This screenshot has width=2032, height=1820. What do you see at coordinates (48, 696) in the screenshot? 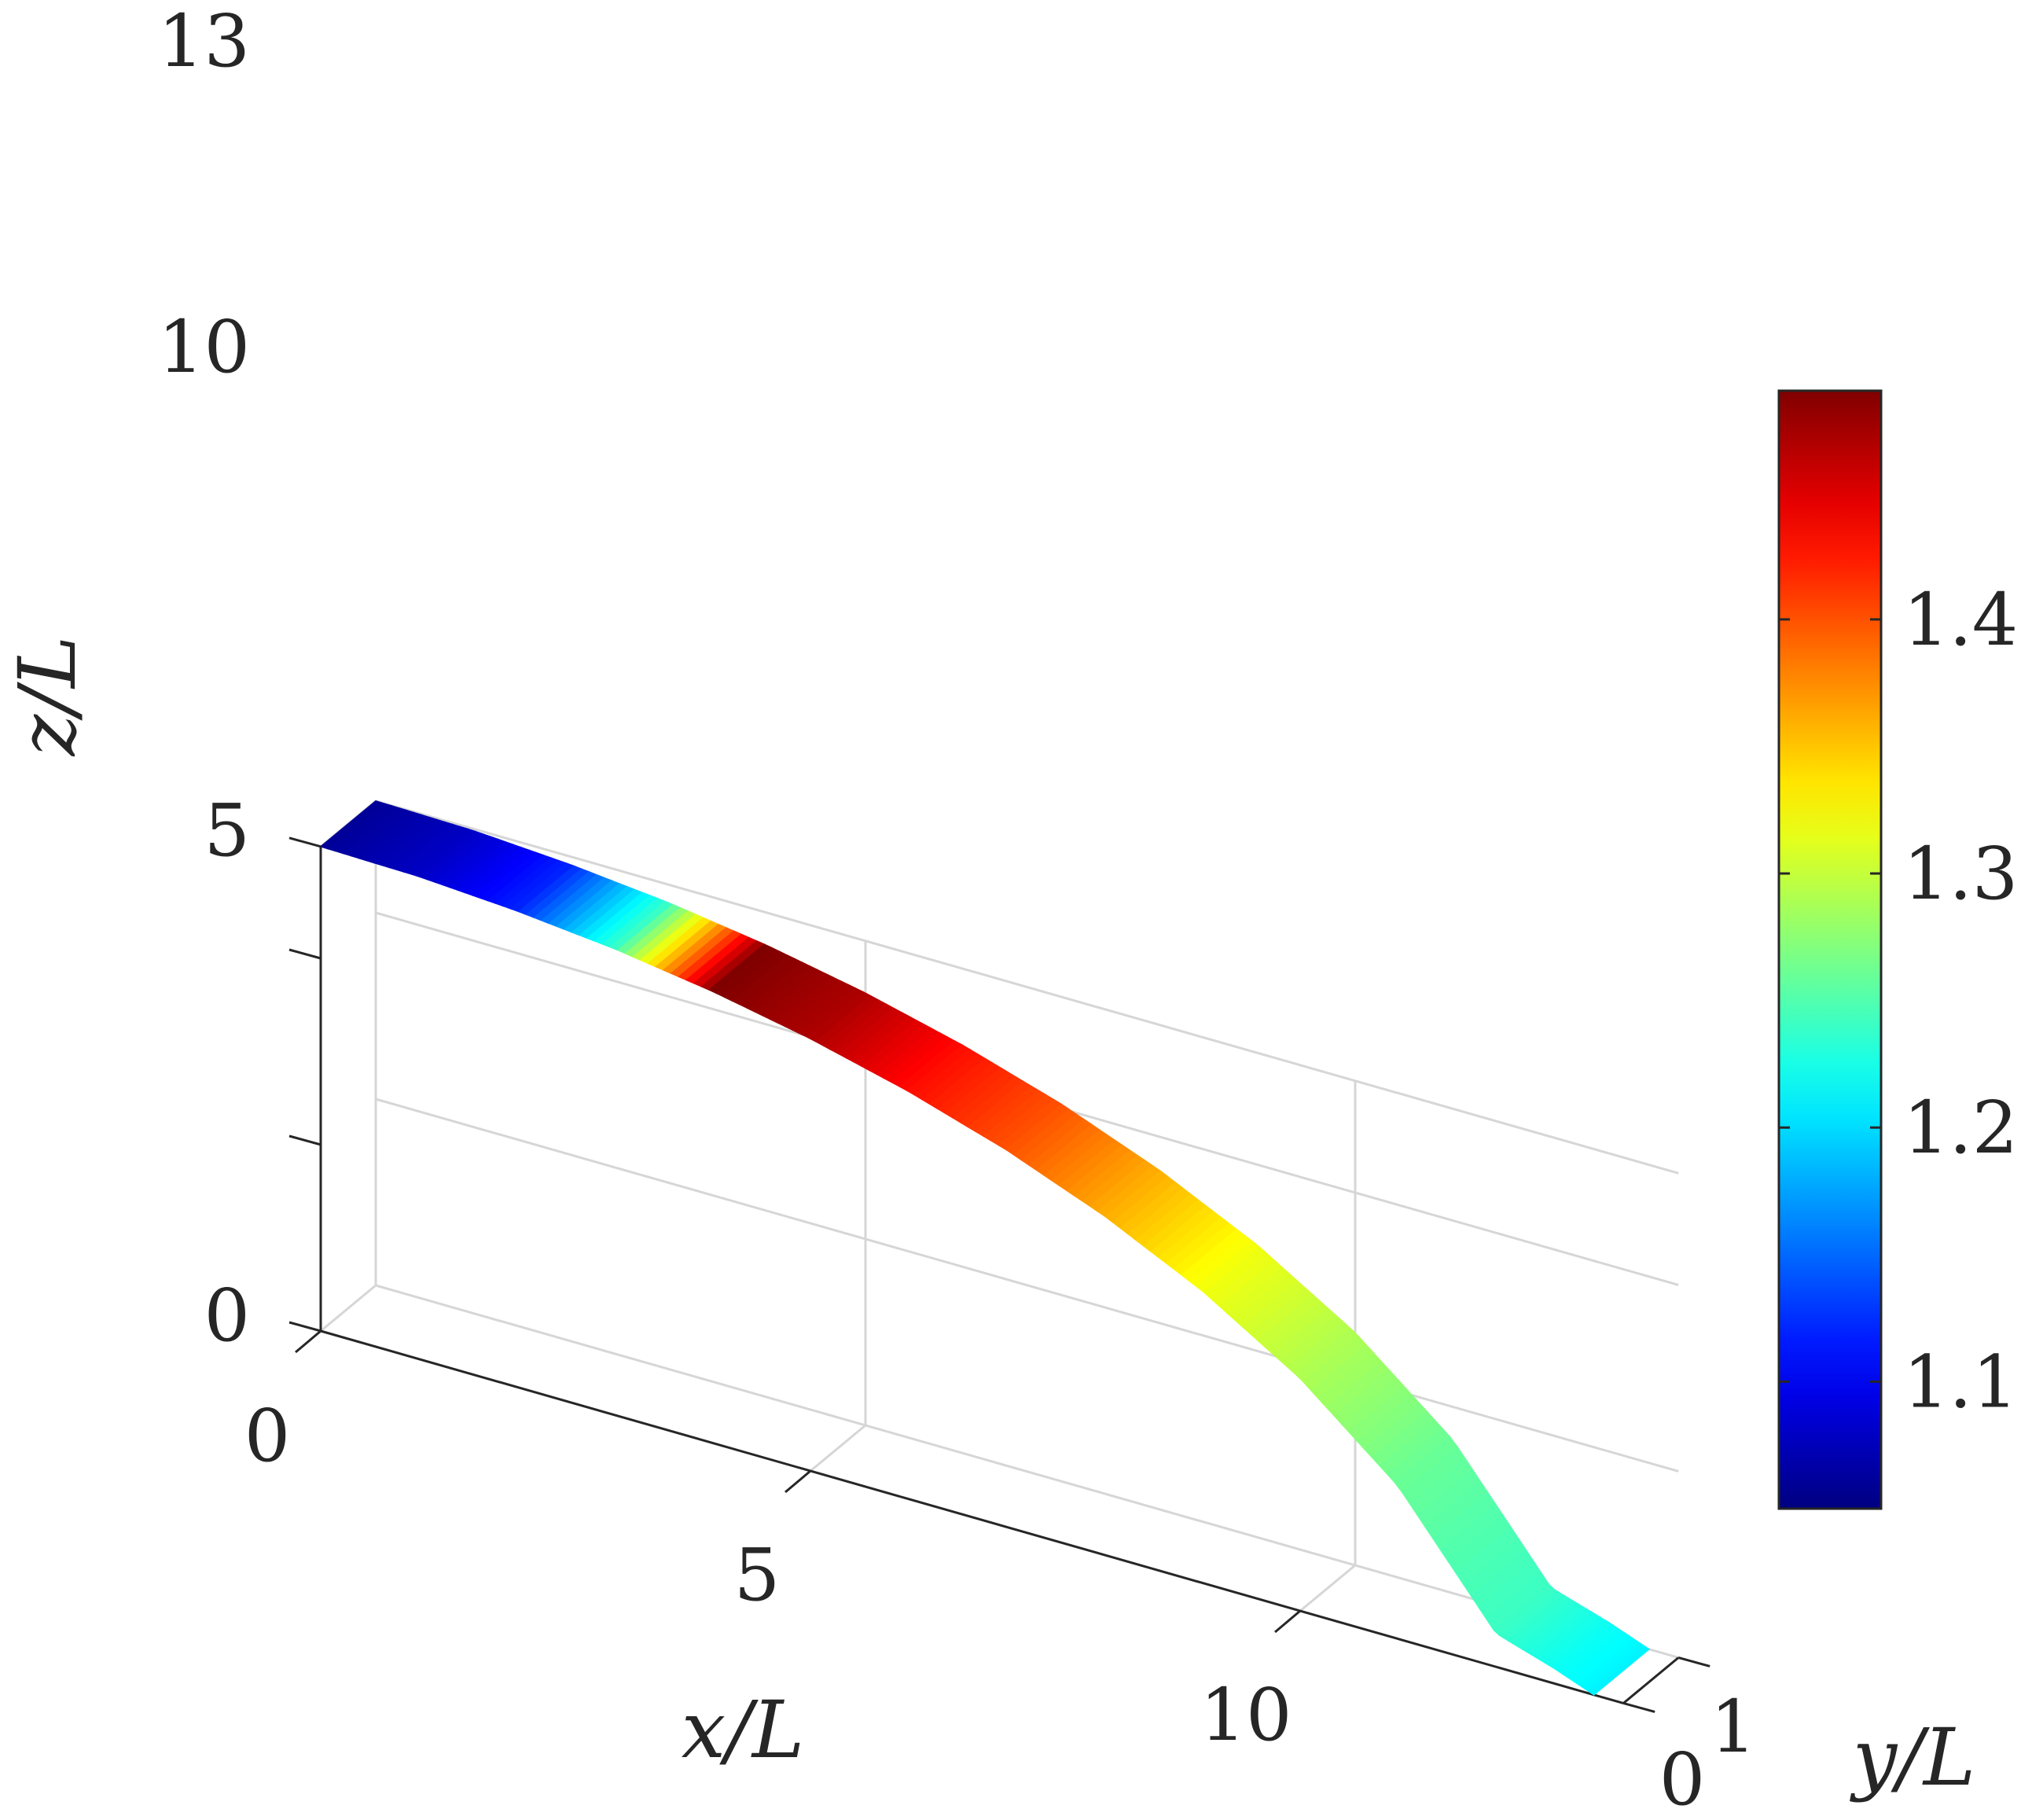
I see `z-axis-label: z/L` at bounding box center [48, 696].